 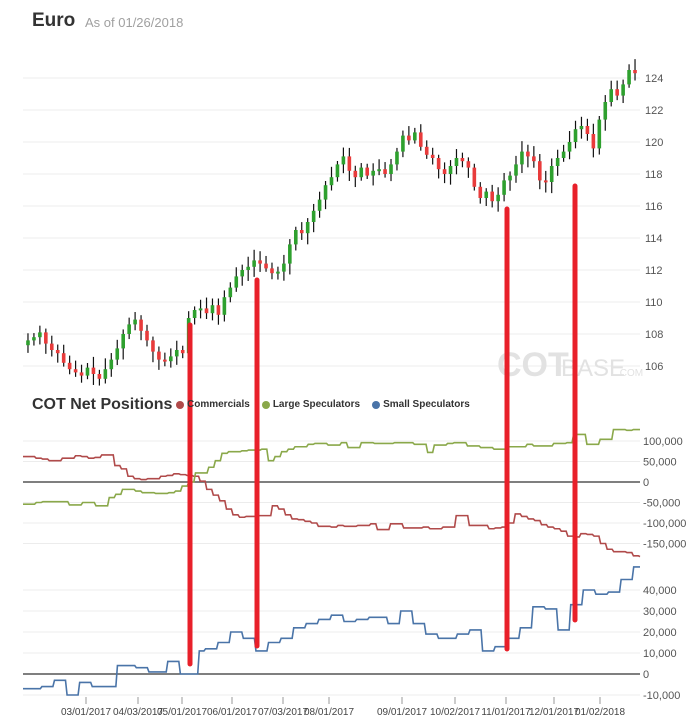 I want to click on large-speculators-dot-icon, so click(x=265, y=404).